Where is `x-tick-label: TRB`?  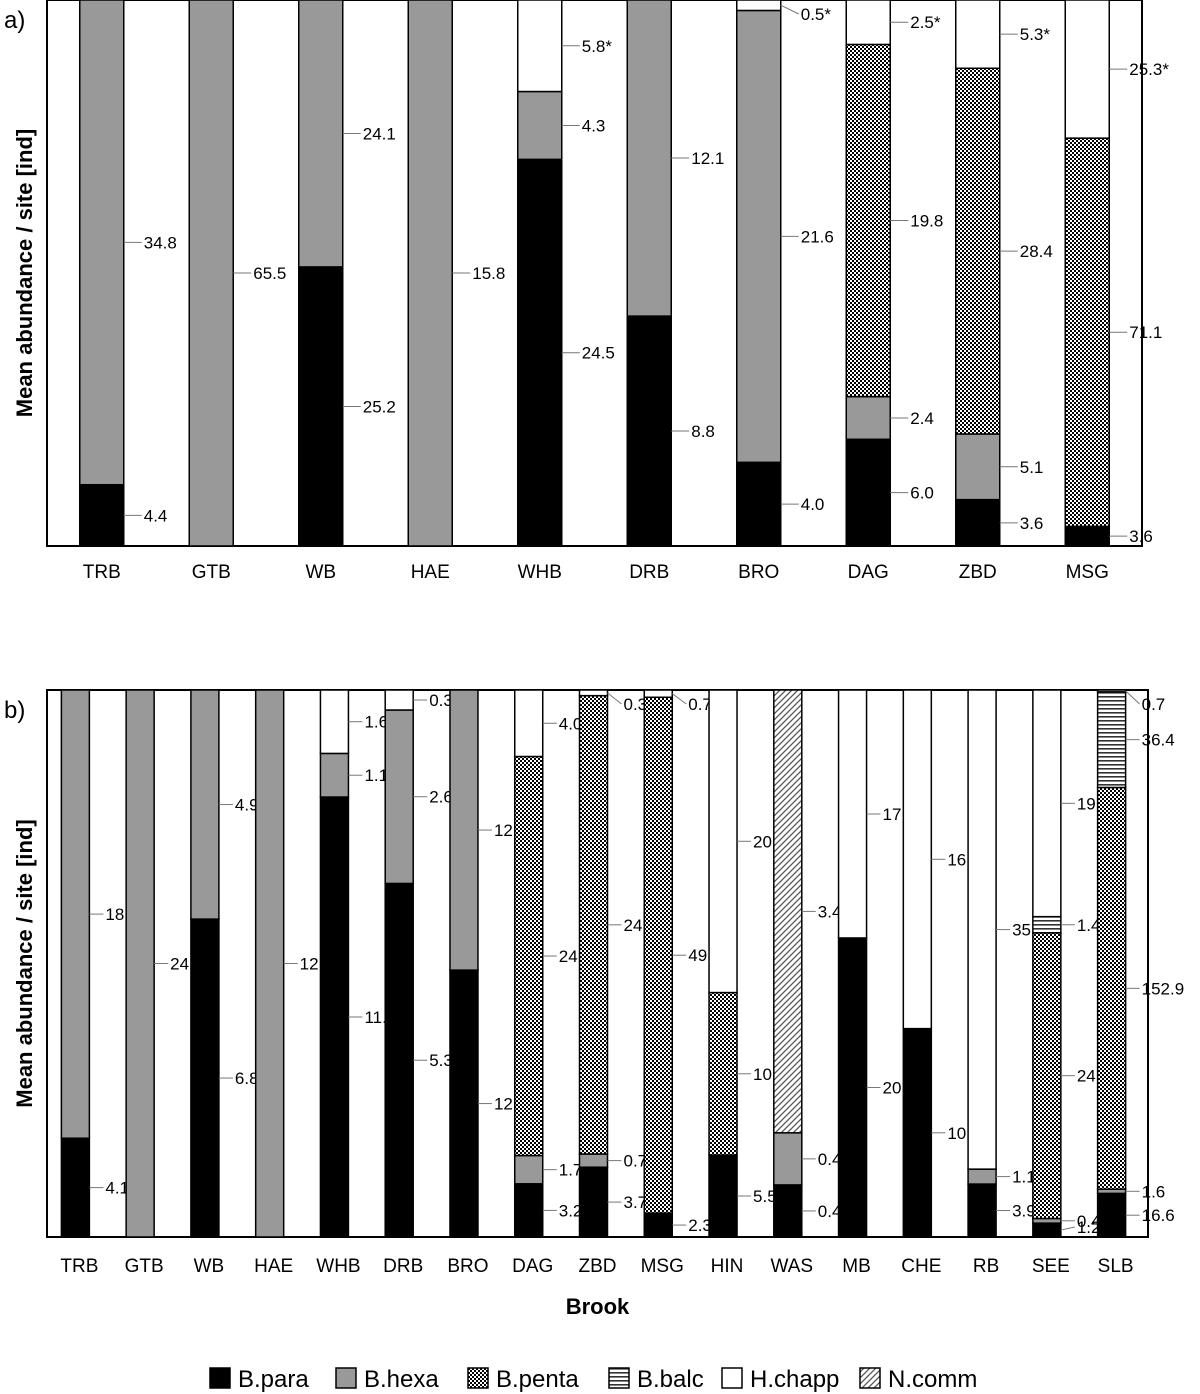
x-tick-label: TRB is located at coordinates (102, 572).